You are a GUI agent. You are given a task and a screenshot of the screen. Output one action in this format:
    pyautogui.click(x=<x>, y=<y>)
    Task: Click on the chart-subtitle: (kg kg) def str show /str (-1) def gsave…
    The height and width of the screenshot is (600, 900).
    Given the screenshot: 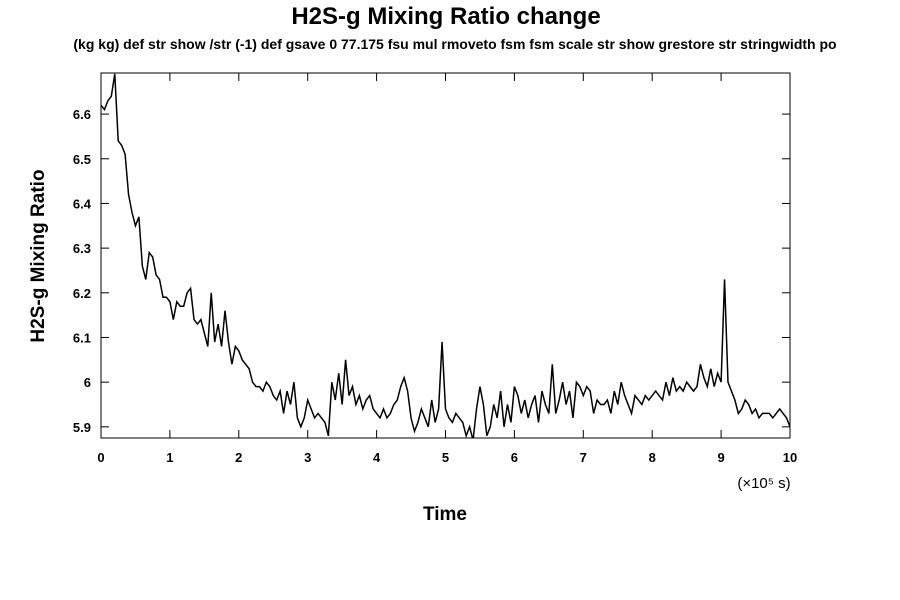 What is the action you would take?
    pyautogui.click(x=454, y=44)
    